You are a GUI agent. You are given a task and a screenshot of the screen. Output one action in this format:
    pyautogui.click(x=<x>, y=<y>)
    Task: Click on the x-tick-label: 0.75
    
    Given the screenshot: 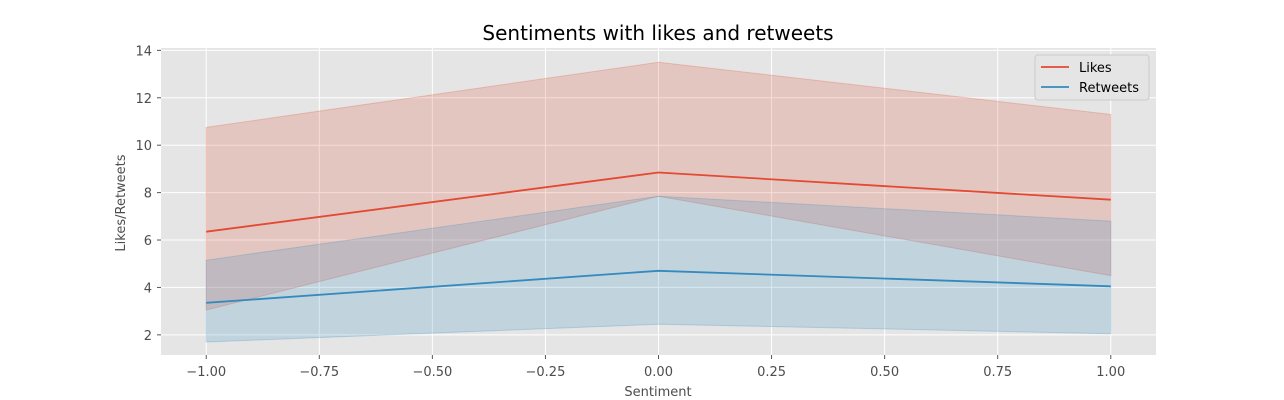 What is the action you would take?
    pyautogui.click(x=997, y=372)
    